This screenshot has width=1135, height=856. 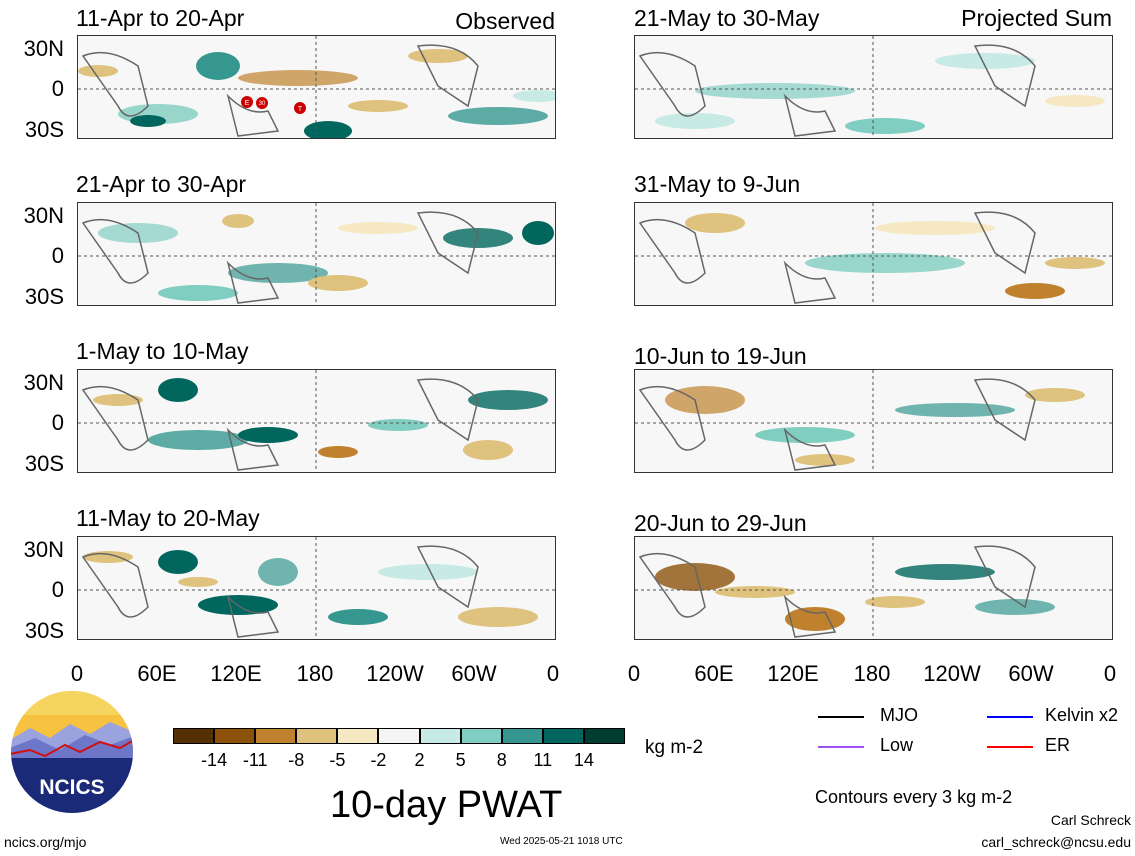 I want to click on system-marker-e: E, so click(x=247, y=102).